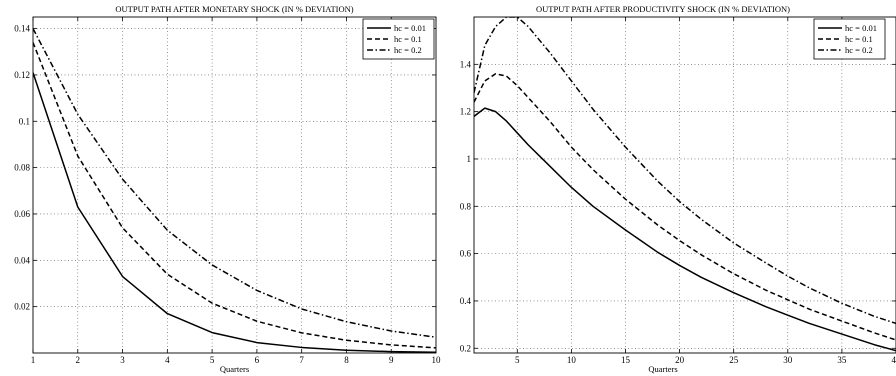  I want to click on y-tick-label: 0.08, so click(22, 168).